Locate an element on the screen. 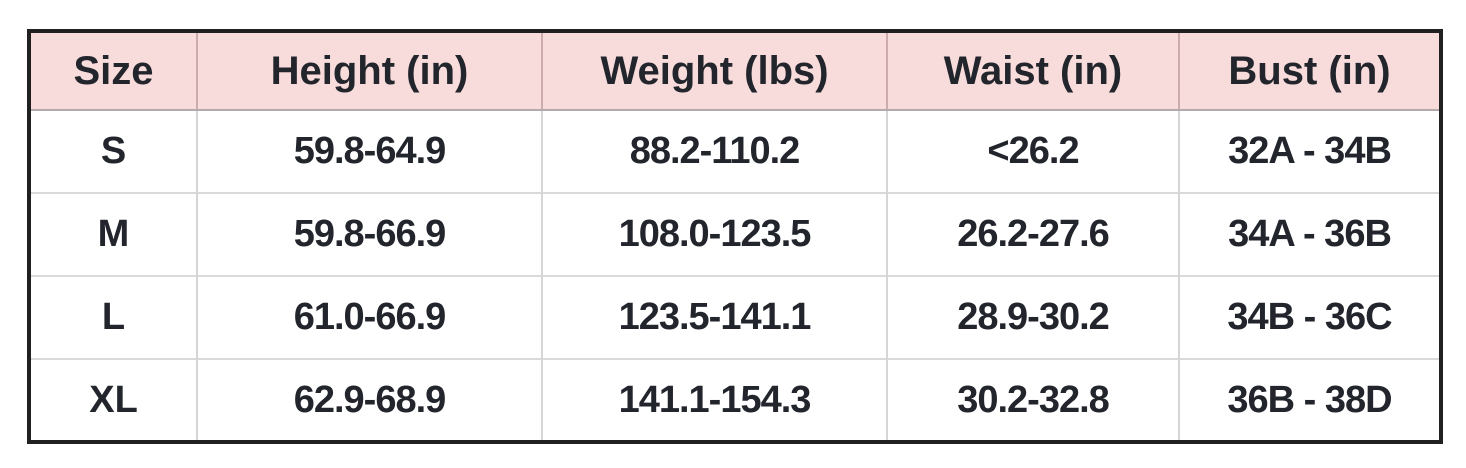 The height and width of the screenshot is (468, 1466). header-cell-waist: Waist (in) is located at coordinates (1033, 71).